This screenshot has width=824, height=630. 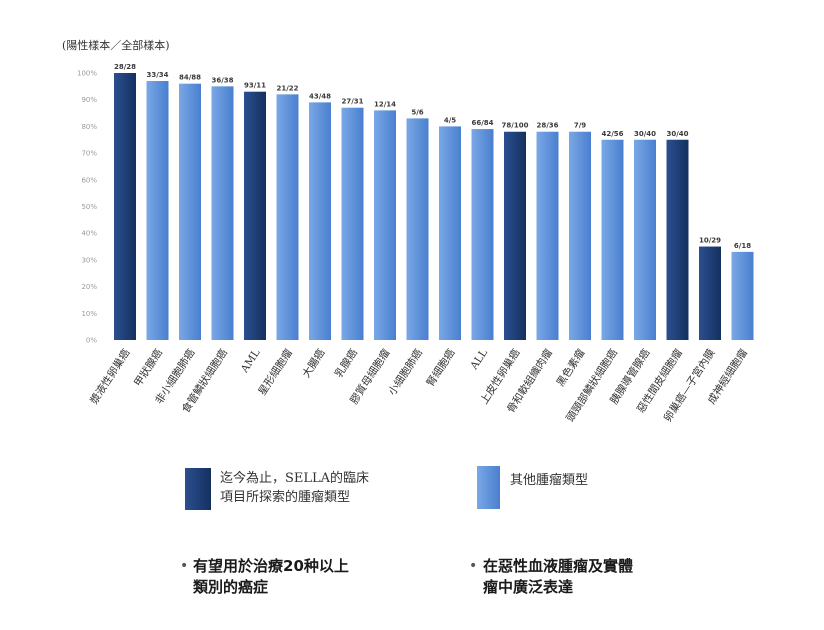 What do you see at coordinates (313, 363) in the screenshot?
I see `category-label: 大腸癌` at bounding box center [313, 363].